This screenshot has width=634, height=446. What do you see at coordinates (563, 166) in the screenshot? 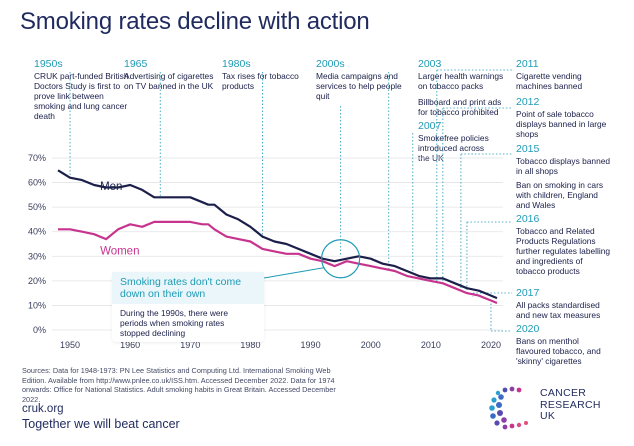
I see `annotation-text: Tobacco displays banned in all shops` at bounding box center [563, 166].